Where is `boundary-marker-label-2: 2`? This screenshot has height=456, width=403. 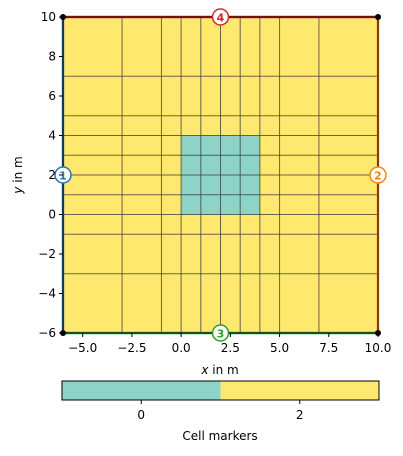 boundary-marker-label-2: 2 is located at coordinates (378, 176).